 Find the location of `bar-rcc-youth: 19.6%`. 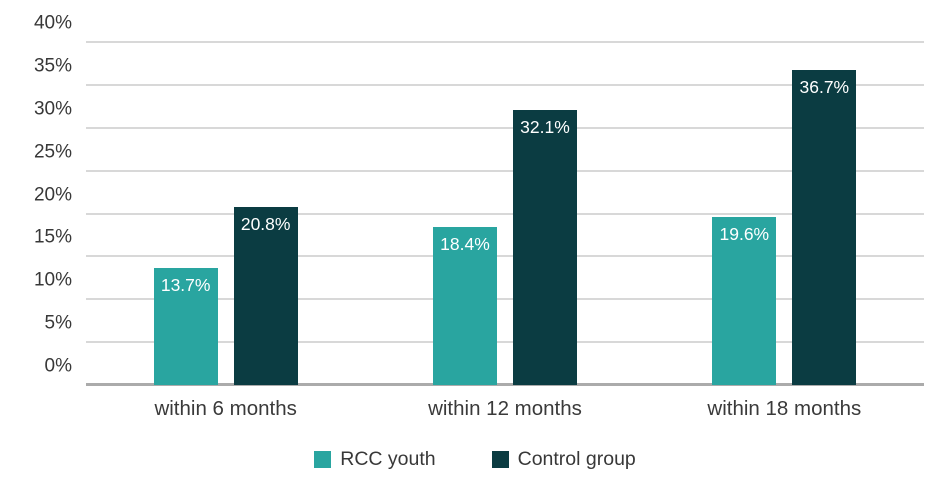

bar-rcc-youth: 19.6% is located at coordinates (744, 300).